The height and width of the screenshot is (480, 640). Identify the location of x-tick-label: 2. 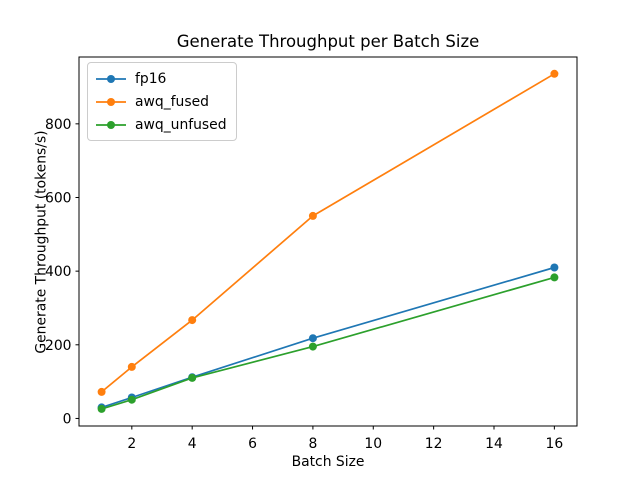
(131, 444).